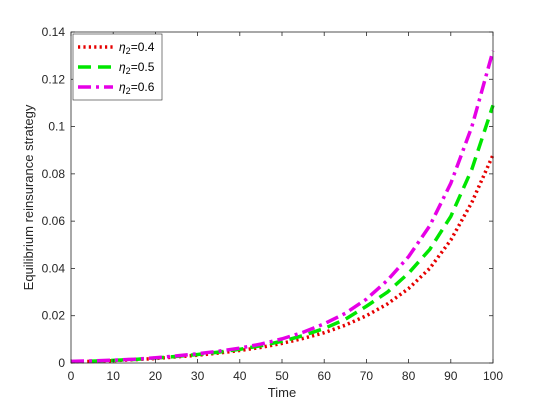  I want to click on y-tick-label: 0.12, so click(54, 79).